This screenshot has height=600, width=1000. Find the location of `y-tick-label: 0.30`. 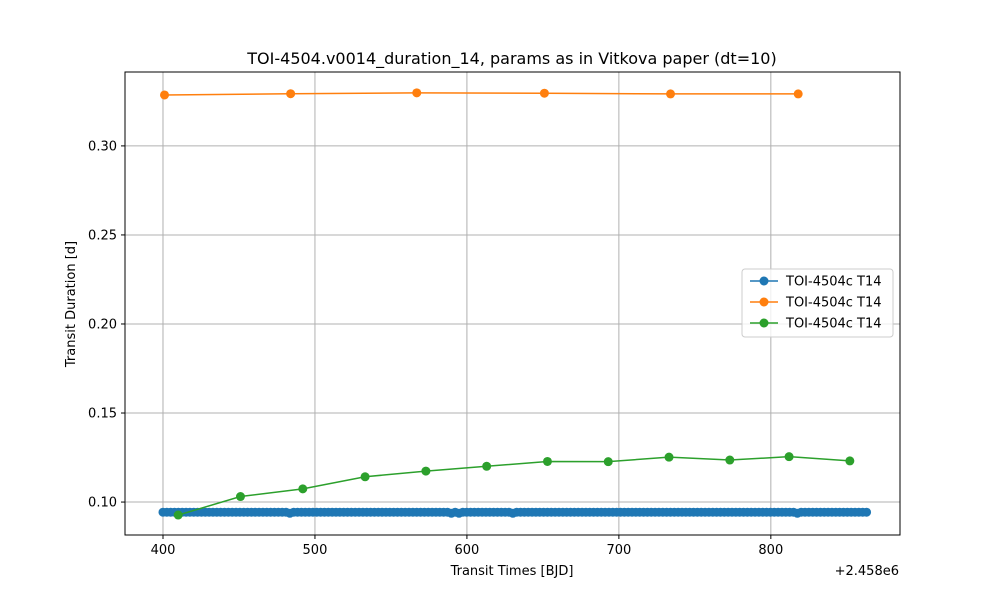

y-tick-label: 0.30 is located at coordinates (102, 146).